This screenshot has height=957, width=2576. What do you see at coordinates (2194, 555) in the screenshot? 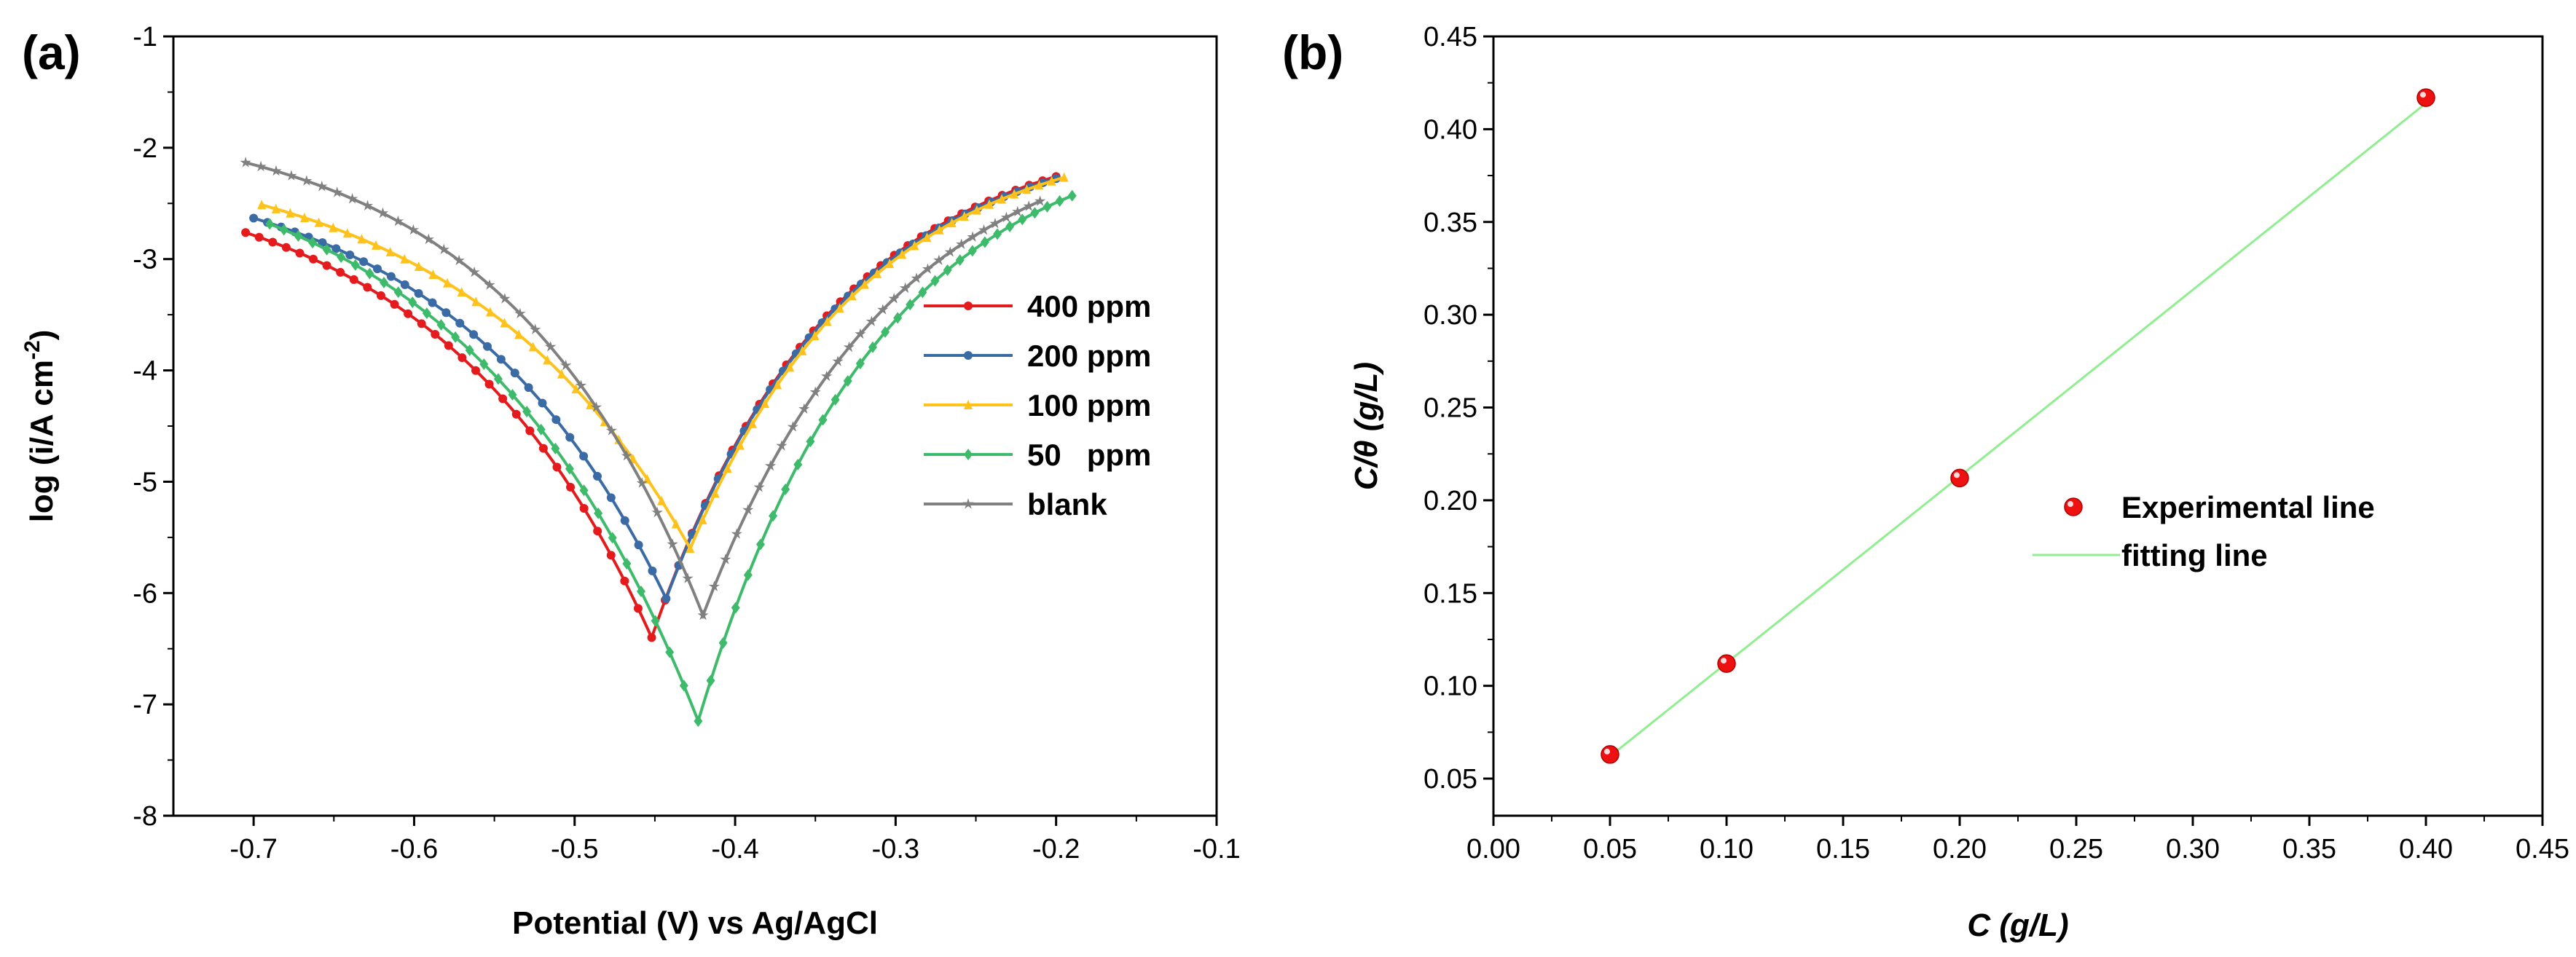
I see `panel-b-legend-label: fitting line` at bounding box center [2194, 555].